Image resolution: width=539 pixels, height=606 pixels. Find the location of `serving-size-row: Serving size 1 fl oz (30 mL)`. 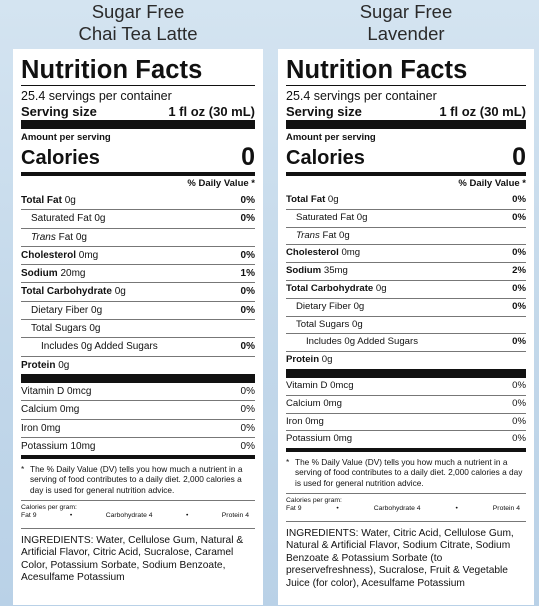

serving-size-row: Serving size 1 fl oz (30 mL) is located at coordinates (406, 112).